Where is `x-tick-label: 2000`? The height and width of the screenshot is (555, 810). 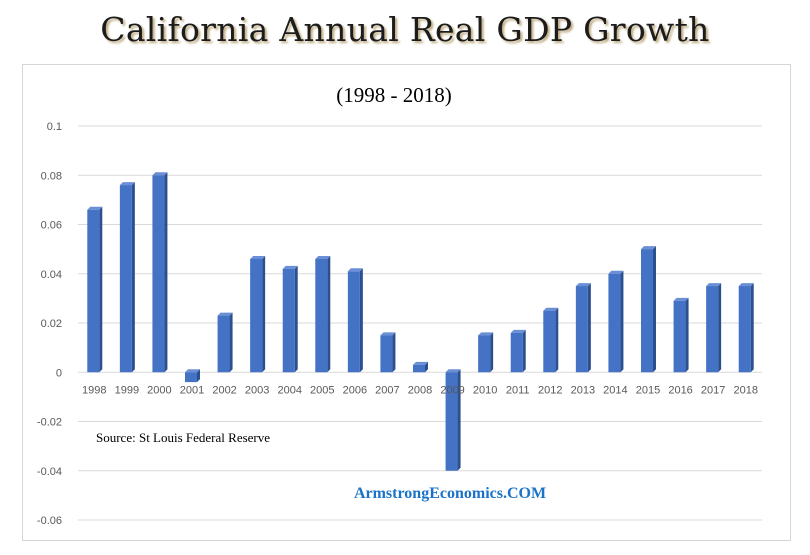
x-tick-label: 2000 is located at coordinates (159, 390).